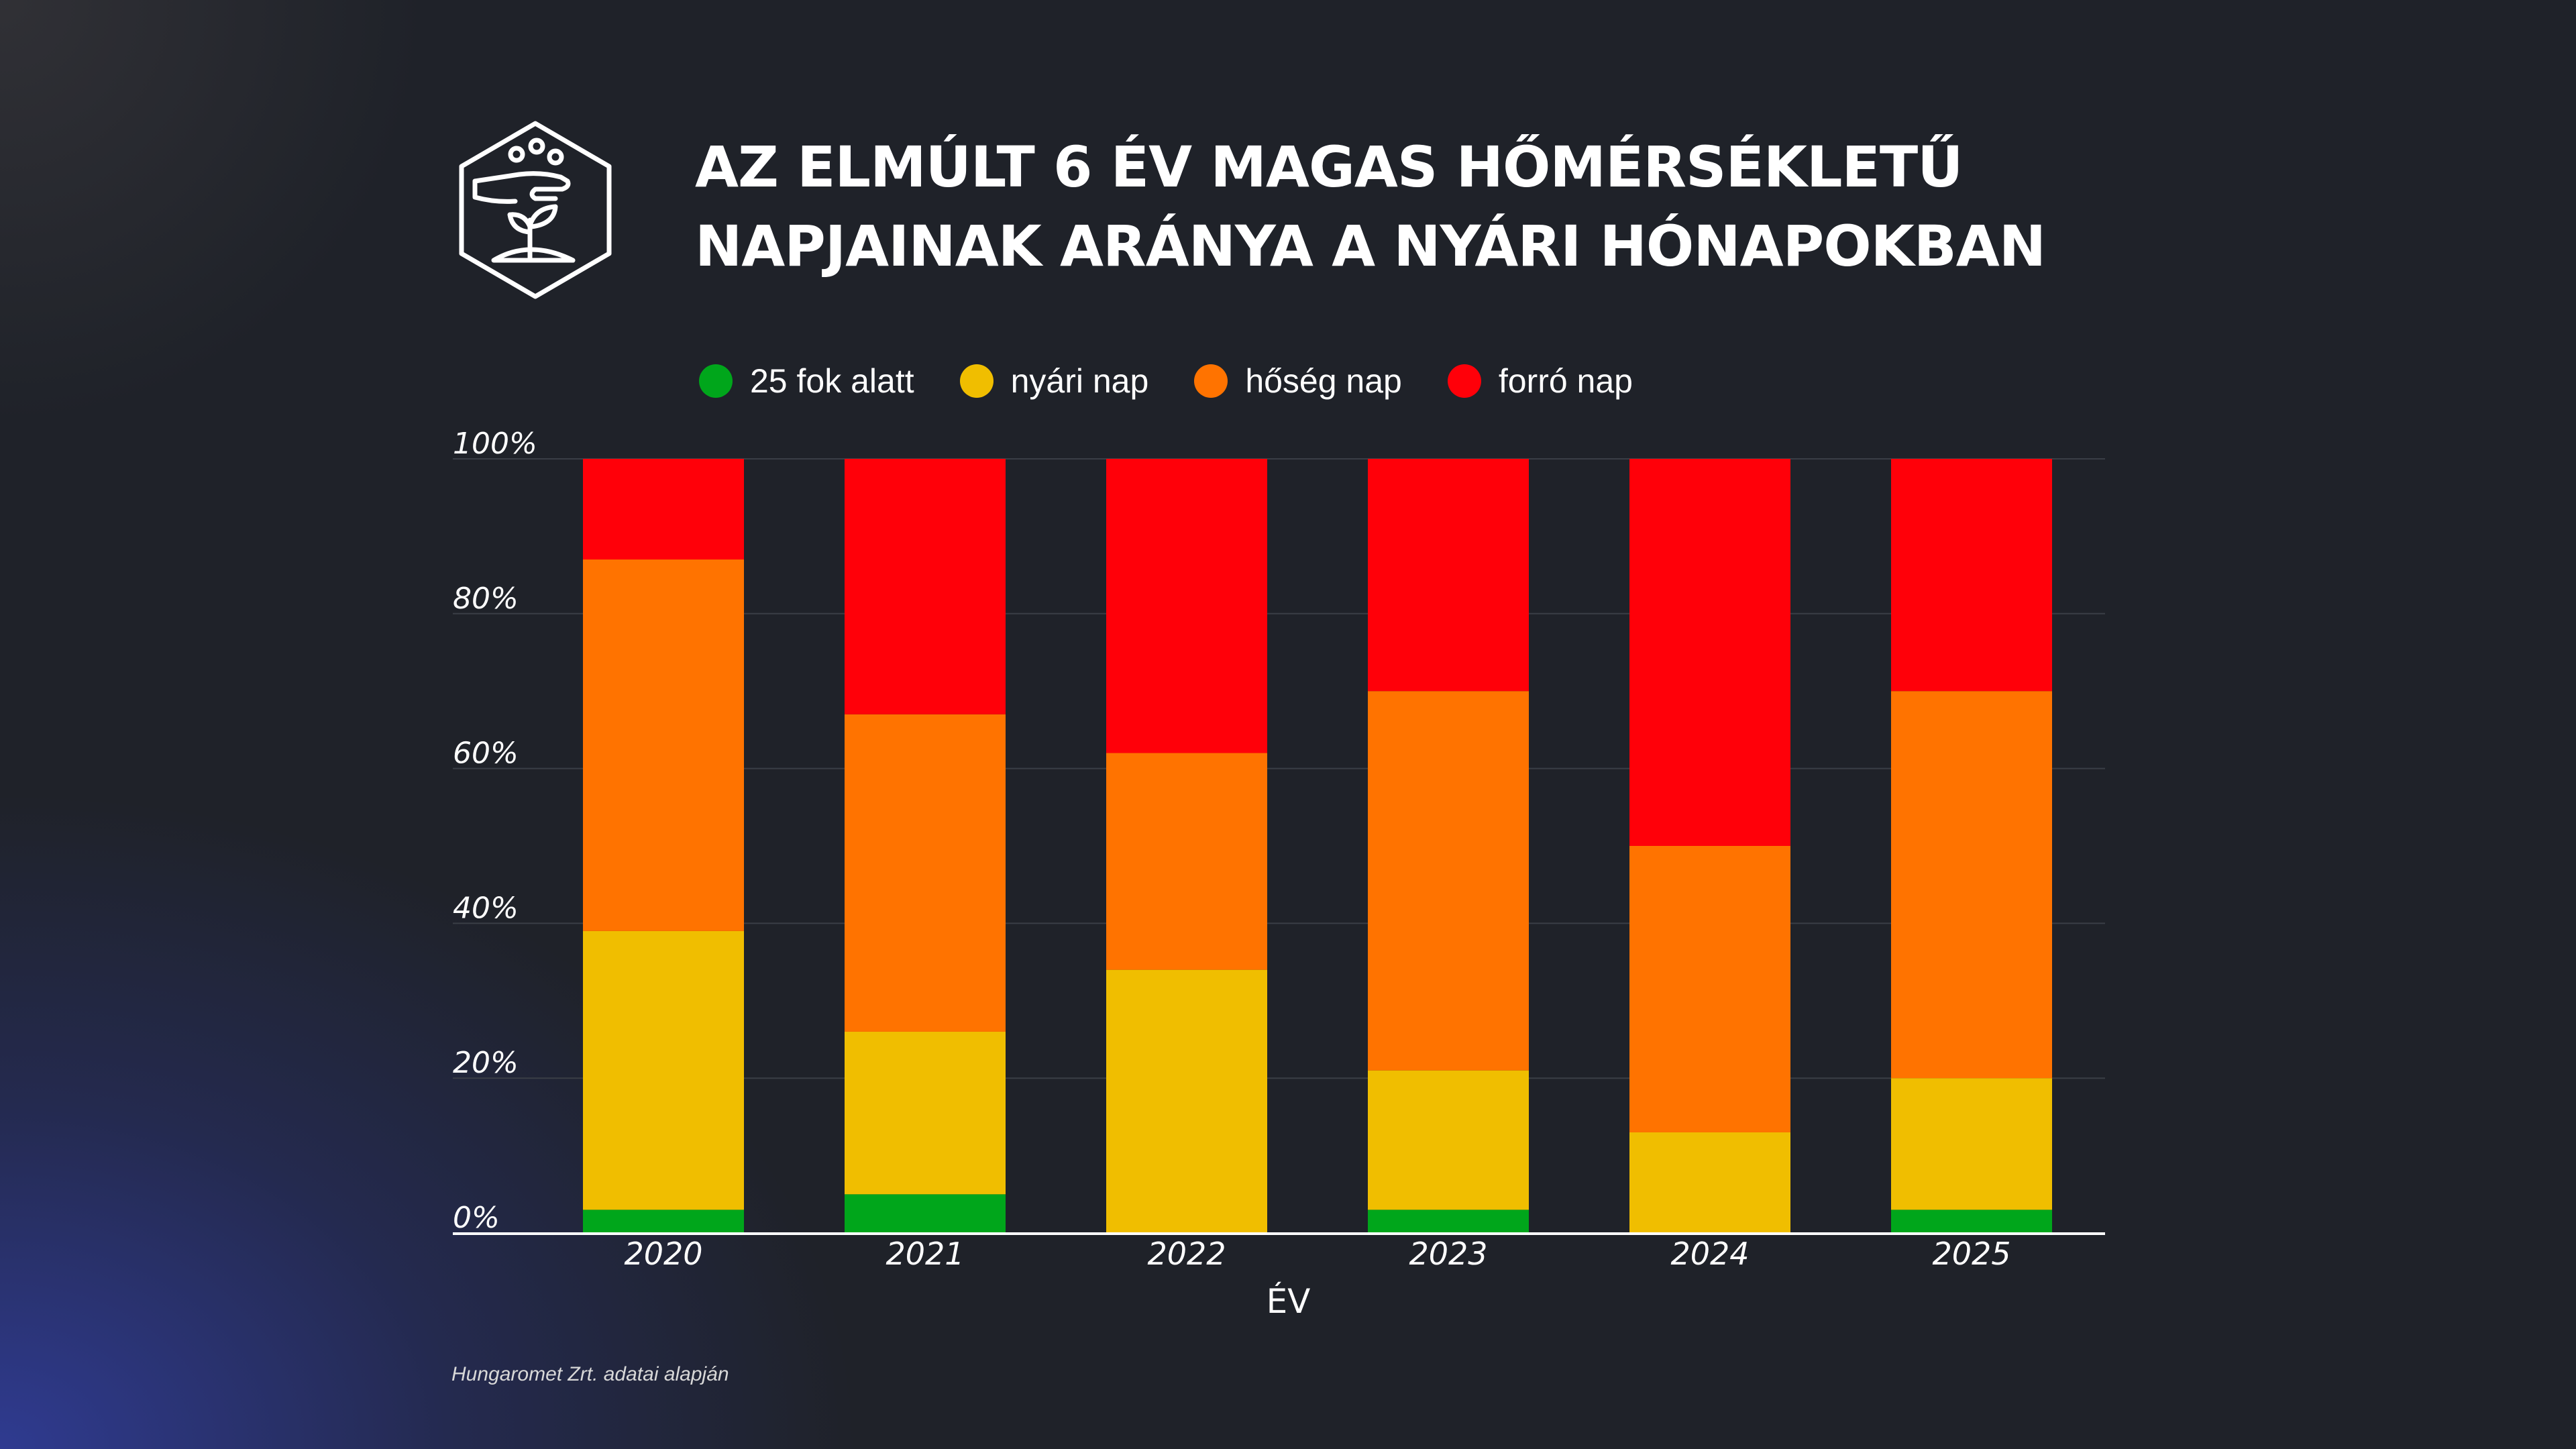  What do you see at coordinates (1289, 1301) in the screenshot?
I see `x-axis-title: ÉV` at bounding box center [1289, 1301].